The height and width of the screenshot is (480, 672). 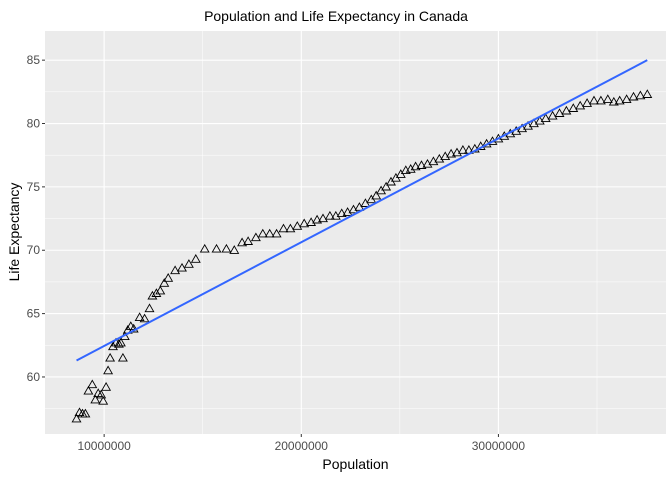 I want to click on x-axis-title: Population, so click(x=355, y=464).